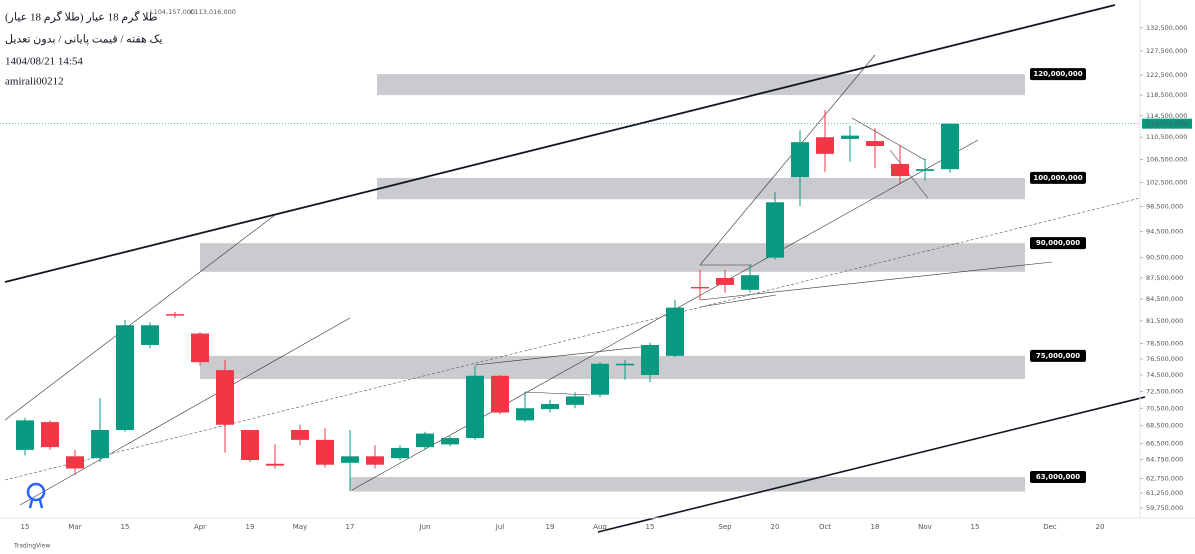 Image resolution: width=1195 pixels, height=554 pixels. Describe the element at coordinates (34, 82) in the screenshot. I see `author: amirali00212` at that location.